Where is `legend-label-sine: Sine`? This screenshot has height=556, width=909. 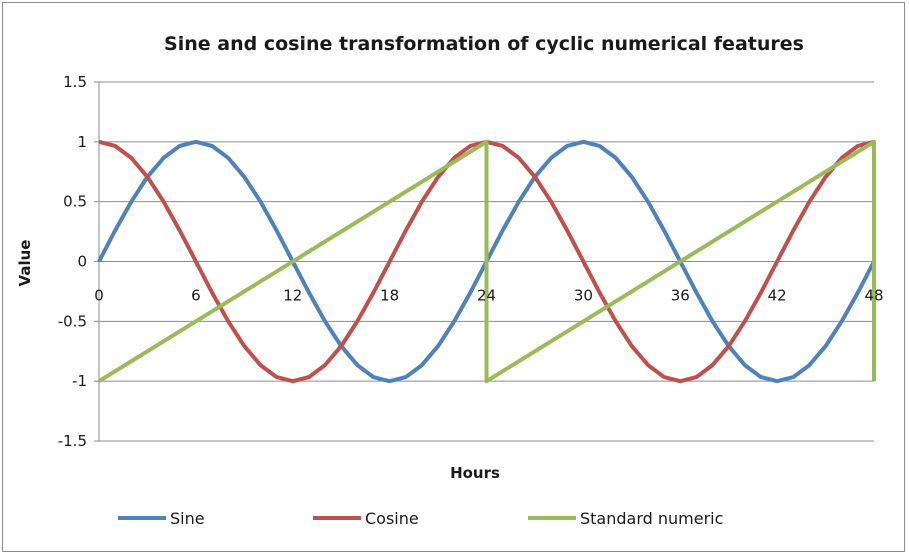 legend-label-sine: Sine is located at coordinates (187, 518).